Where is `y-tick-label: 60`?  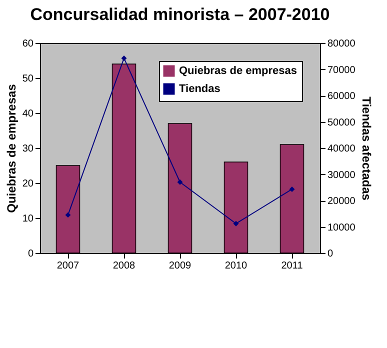
y-tick-label: 60 is located at coordinates (28, 44).